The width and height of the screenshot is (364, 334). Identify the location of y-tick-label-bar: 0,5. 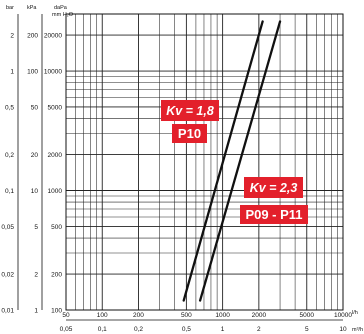
(9, 107).